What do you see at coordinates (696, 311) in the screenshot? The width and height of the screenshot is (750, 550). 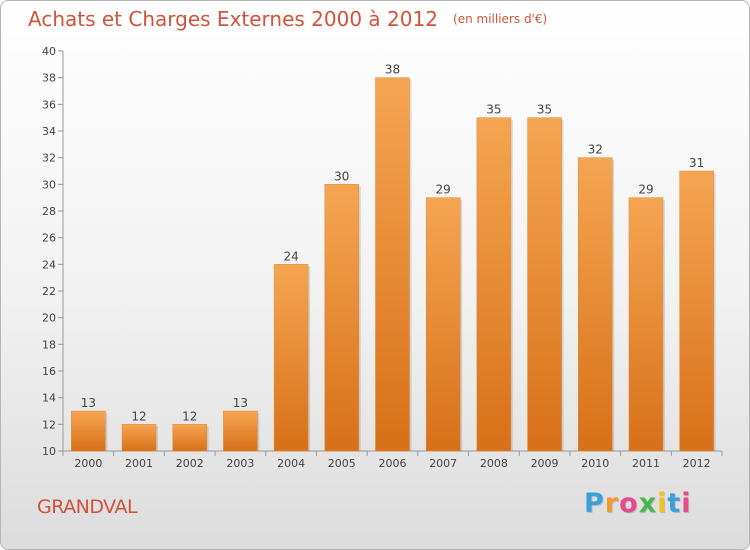 I see `bar-2012` at bounding box center [696, 311].